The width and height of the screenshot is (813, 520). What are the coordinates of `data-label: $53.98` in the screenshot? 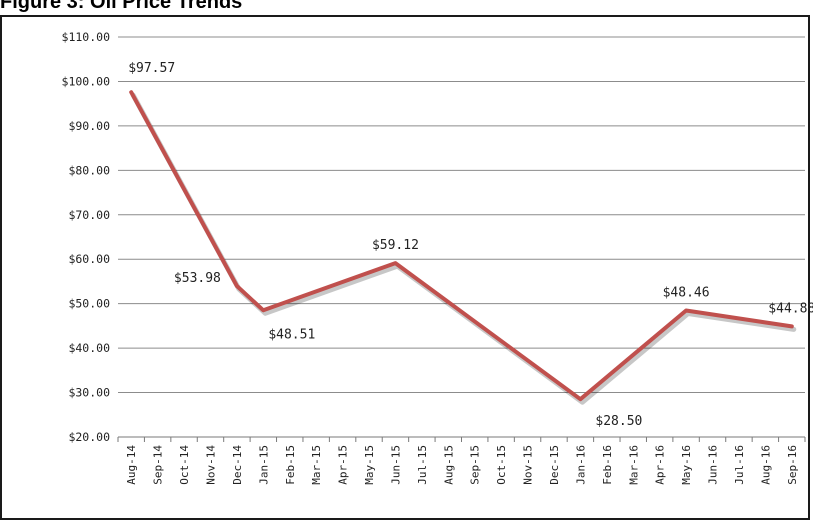 It's located at (197, 278).